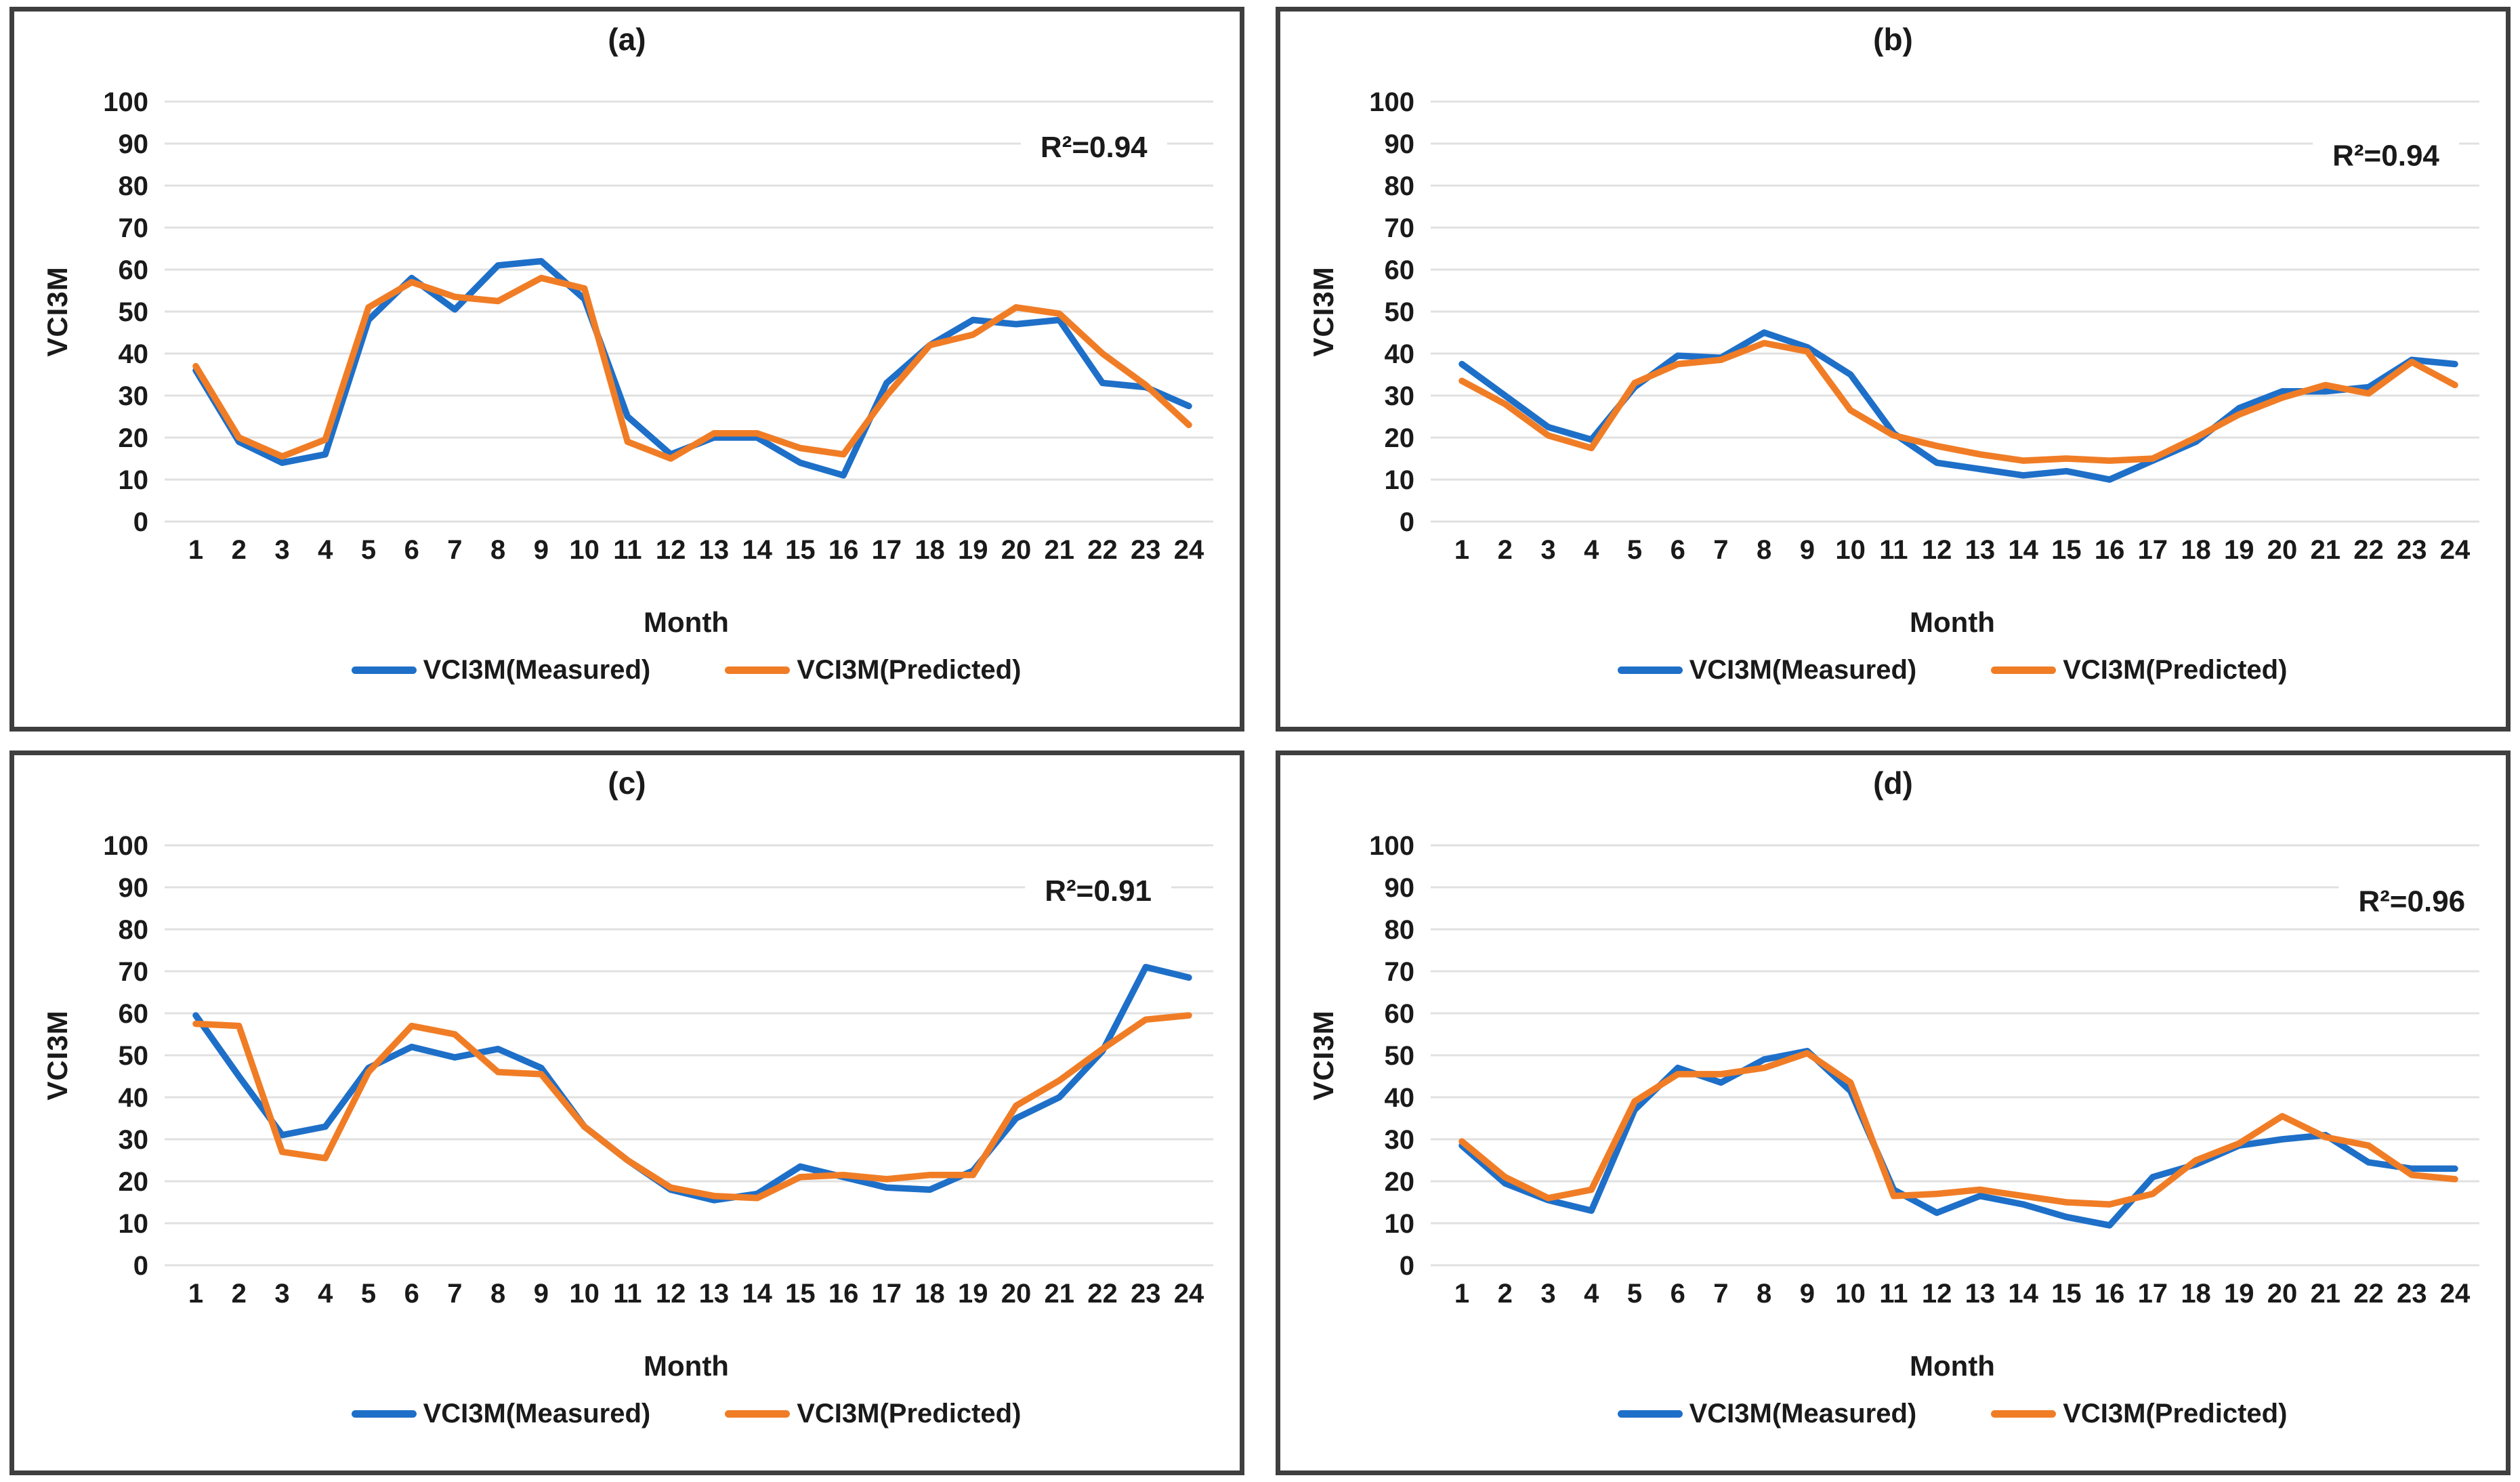 Image resolution: width=2520 pixels, height=1482 pixels. What do you see at coordinates (1634, 1294) in the screenshot?
I see `x-tick-label: 5` at bounding box center [1634, 1294].